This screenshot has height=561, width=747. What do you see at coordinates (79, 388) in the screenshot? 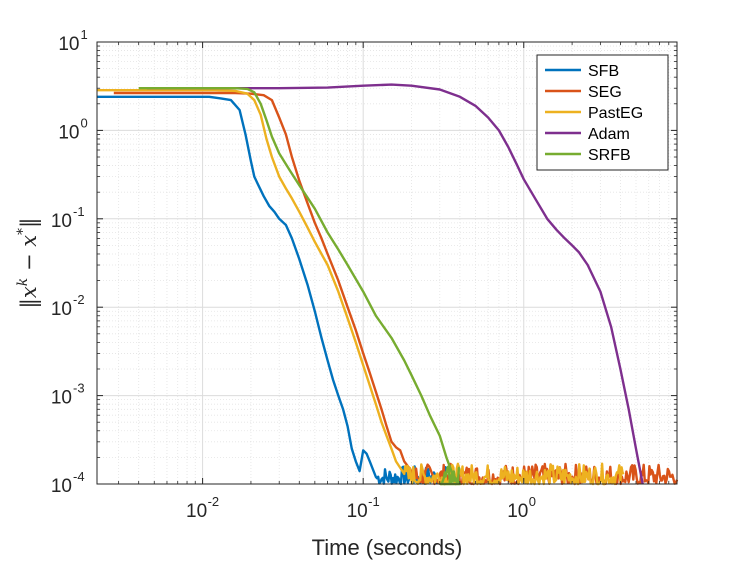
I see `y-tick-exponent: -3` at bounding box center [79, 388].